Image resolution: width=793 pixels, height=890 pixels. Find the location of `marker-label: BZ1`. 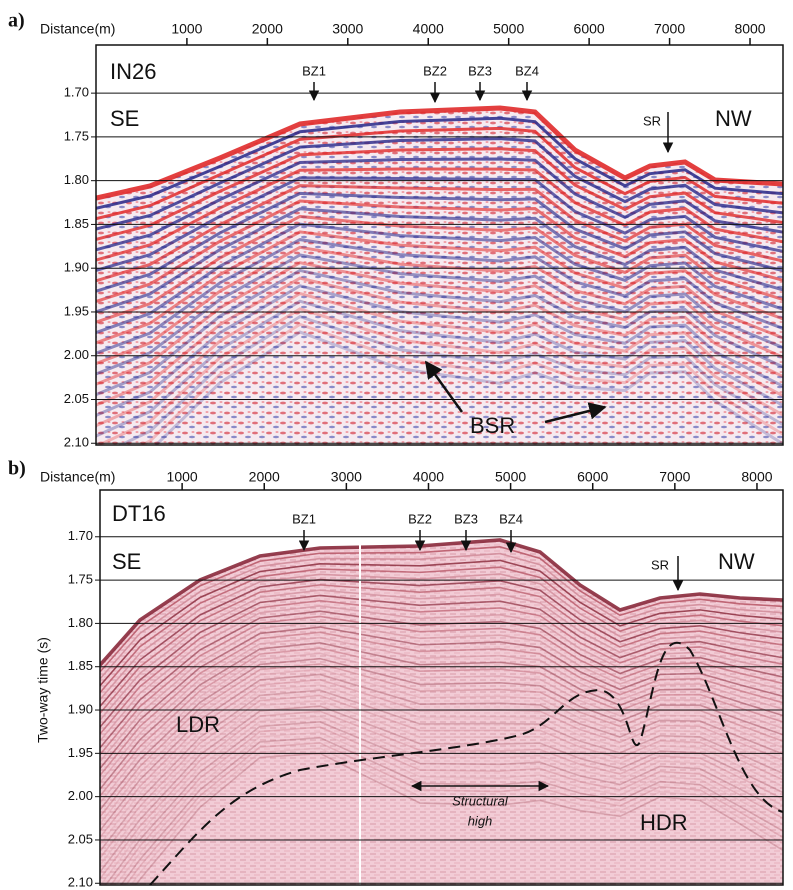

marker-label: BZ1 is located at coordinates (304, 518).